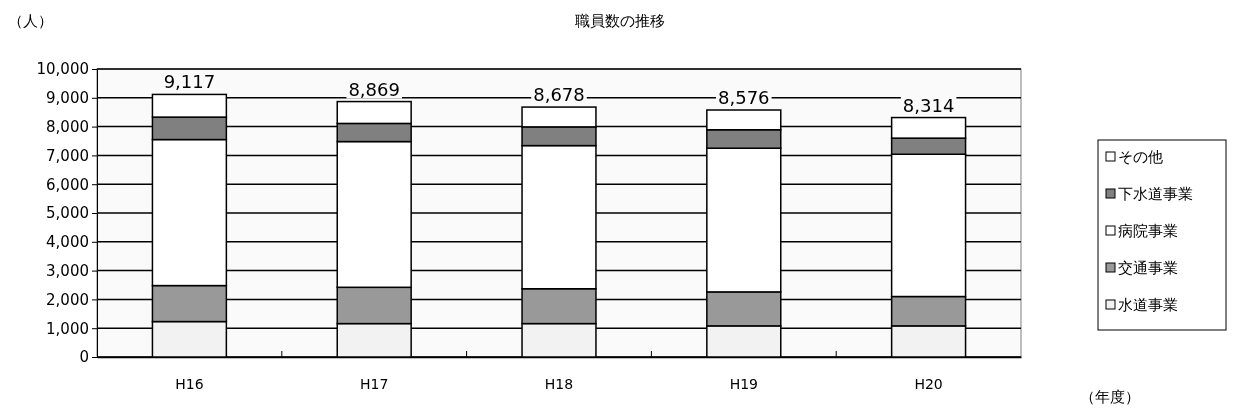 The height and width of the screenshot is (408, 1238). I want to click on y-tick-label: 0, so click(84, 357).